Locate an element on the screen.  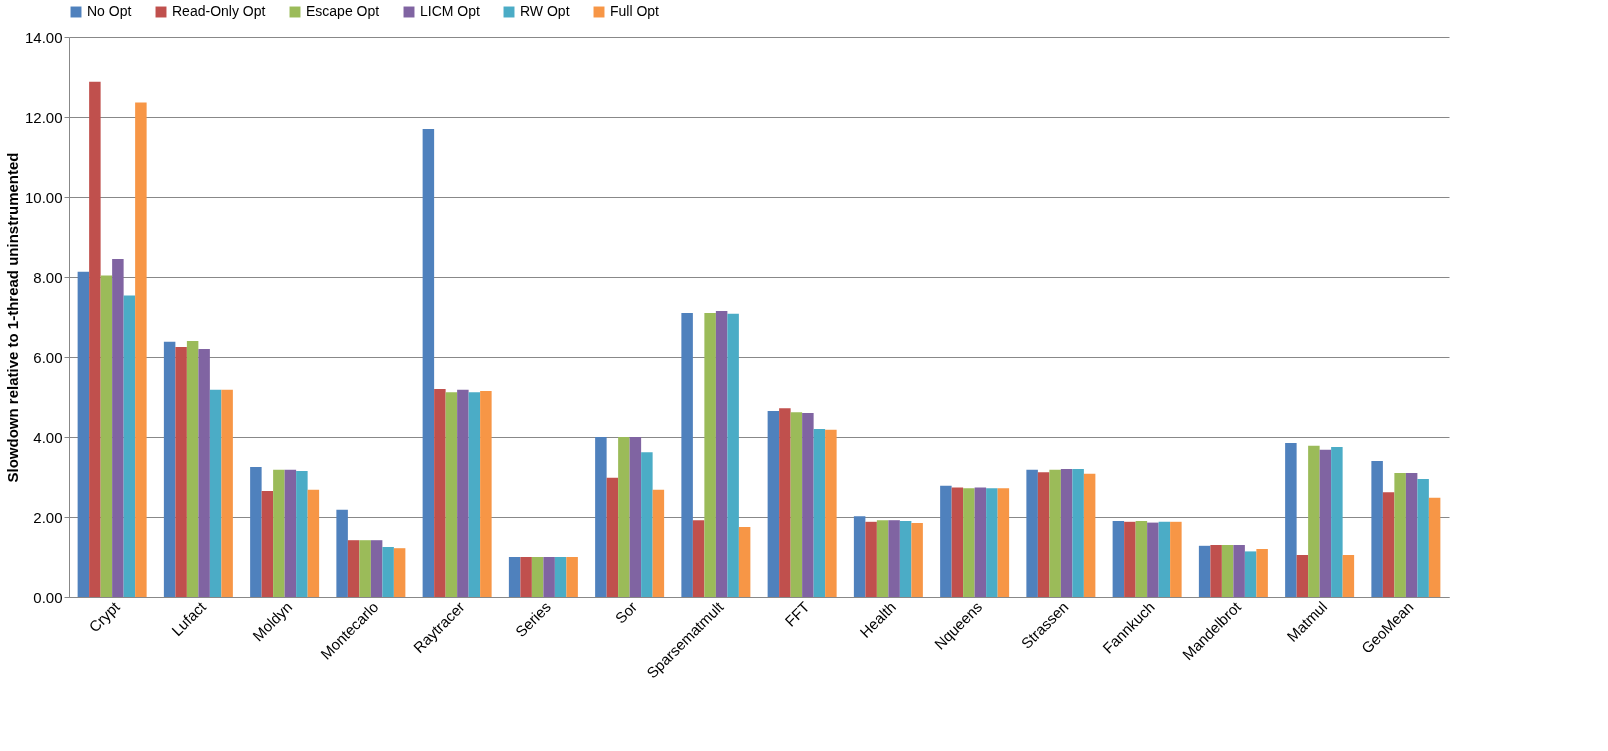
legend-label: Escape Opt is located at coordinates (343, 11).